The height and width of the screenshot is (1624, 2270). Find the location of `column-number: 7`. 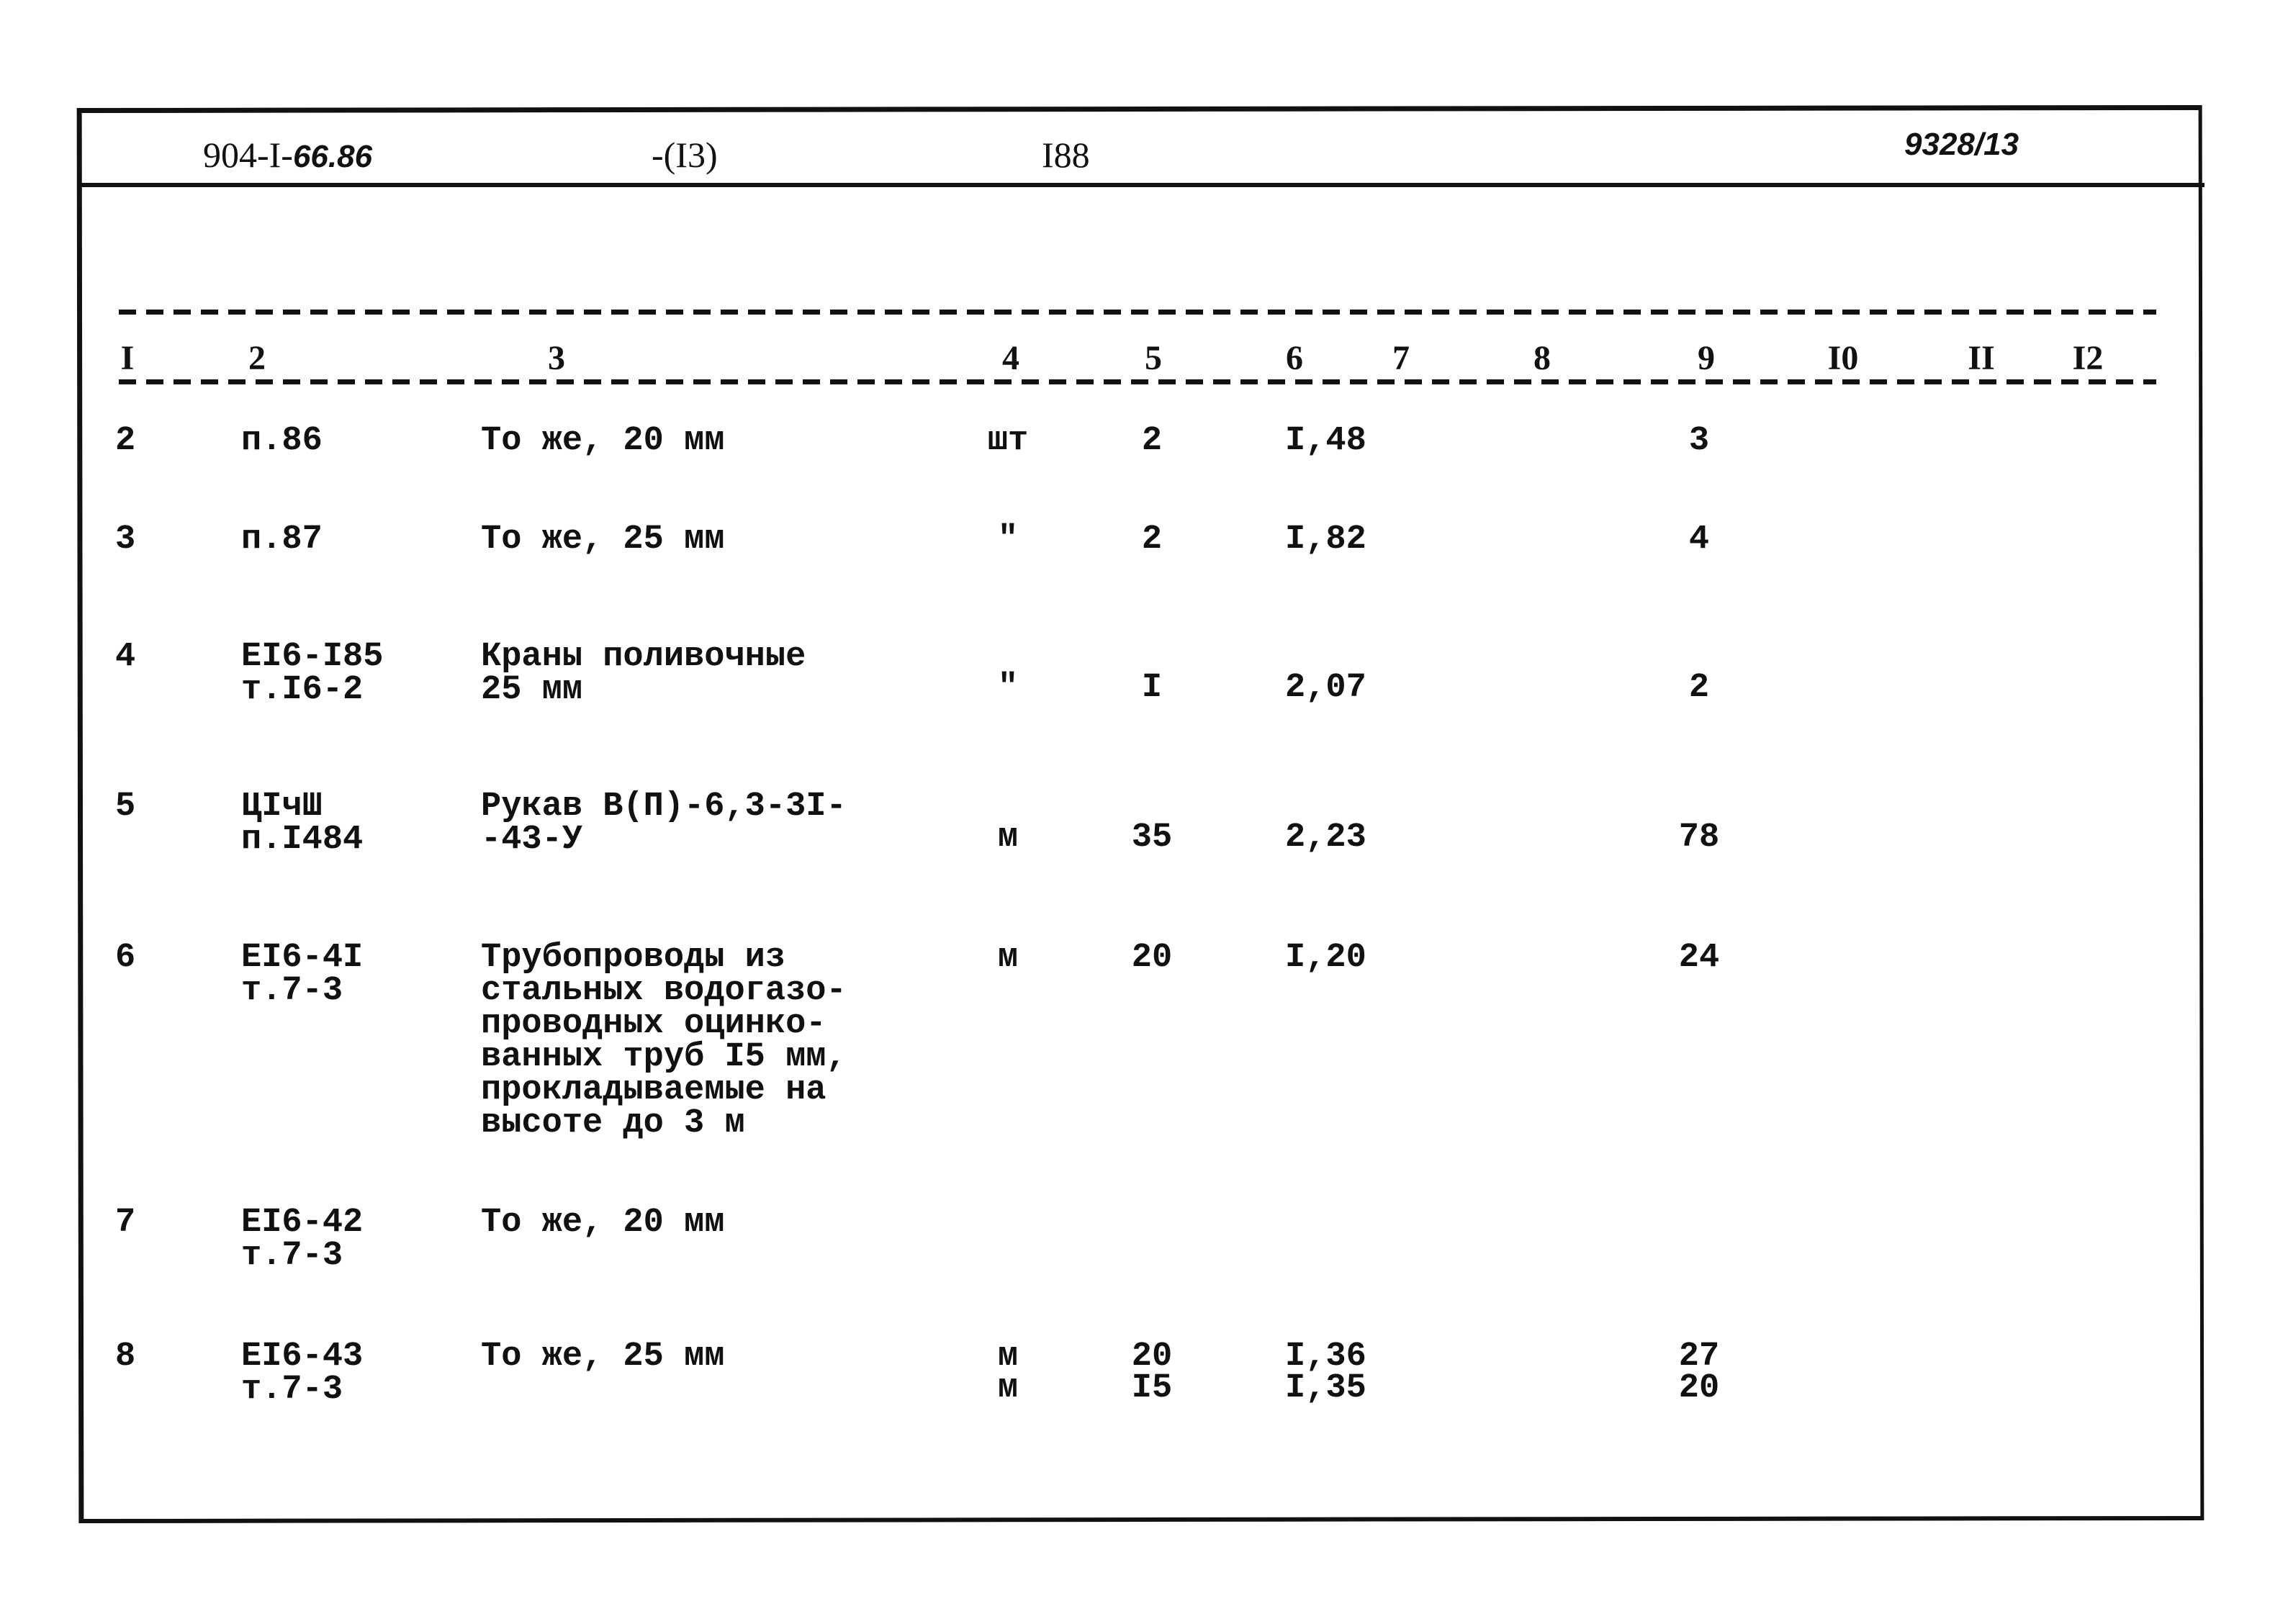

column-number: 7 is located at coordinates (1401, 358).